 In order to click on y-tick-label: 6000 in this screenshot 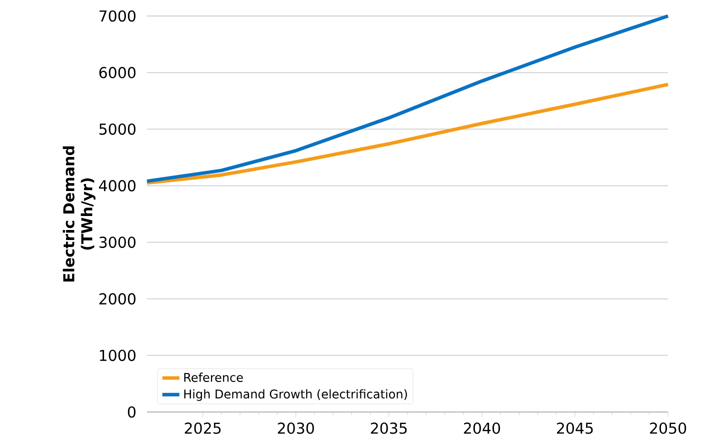, I will do `click(117, 72)`.